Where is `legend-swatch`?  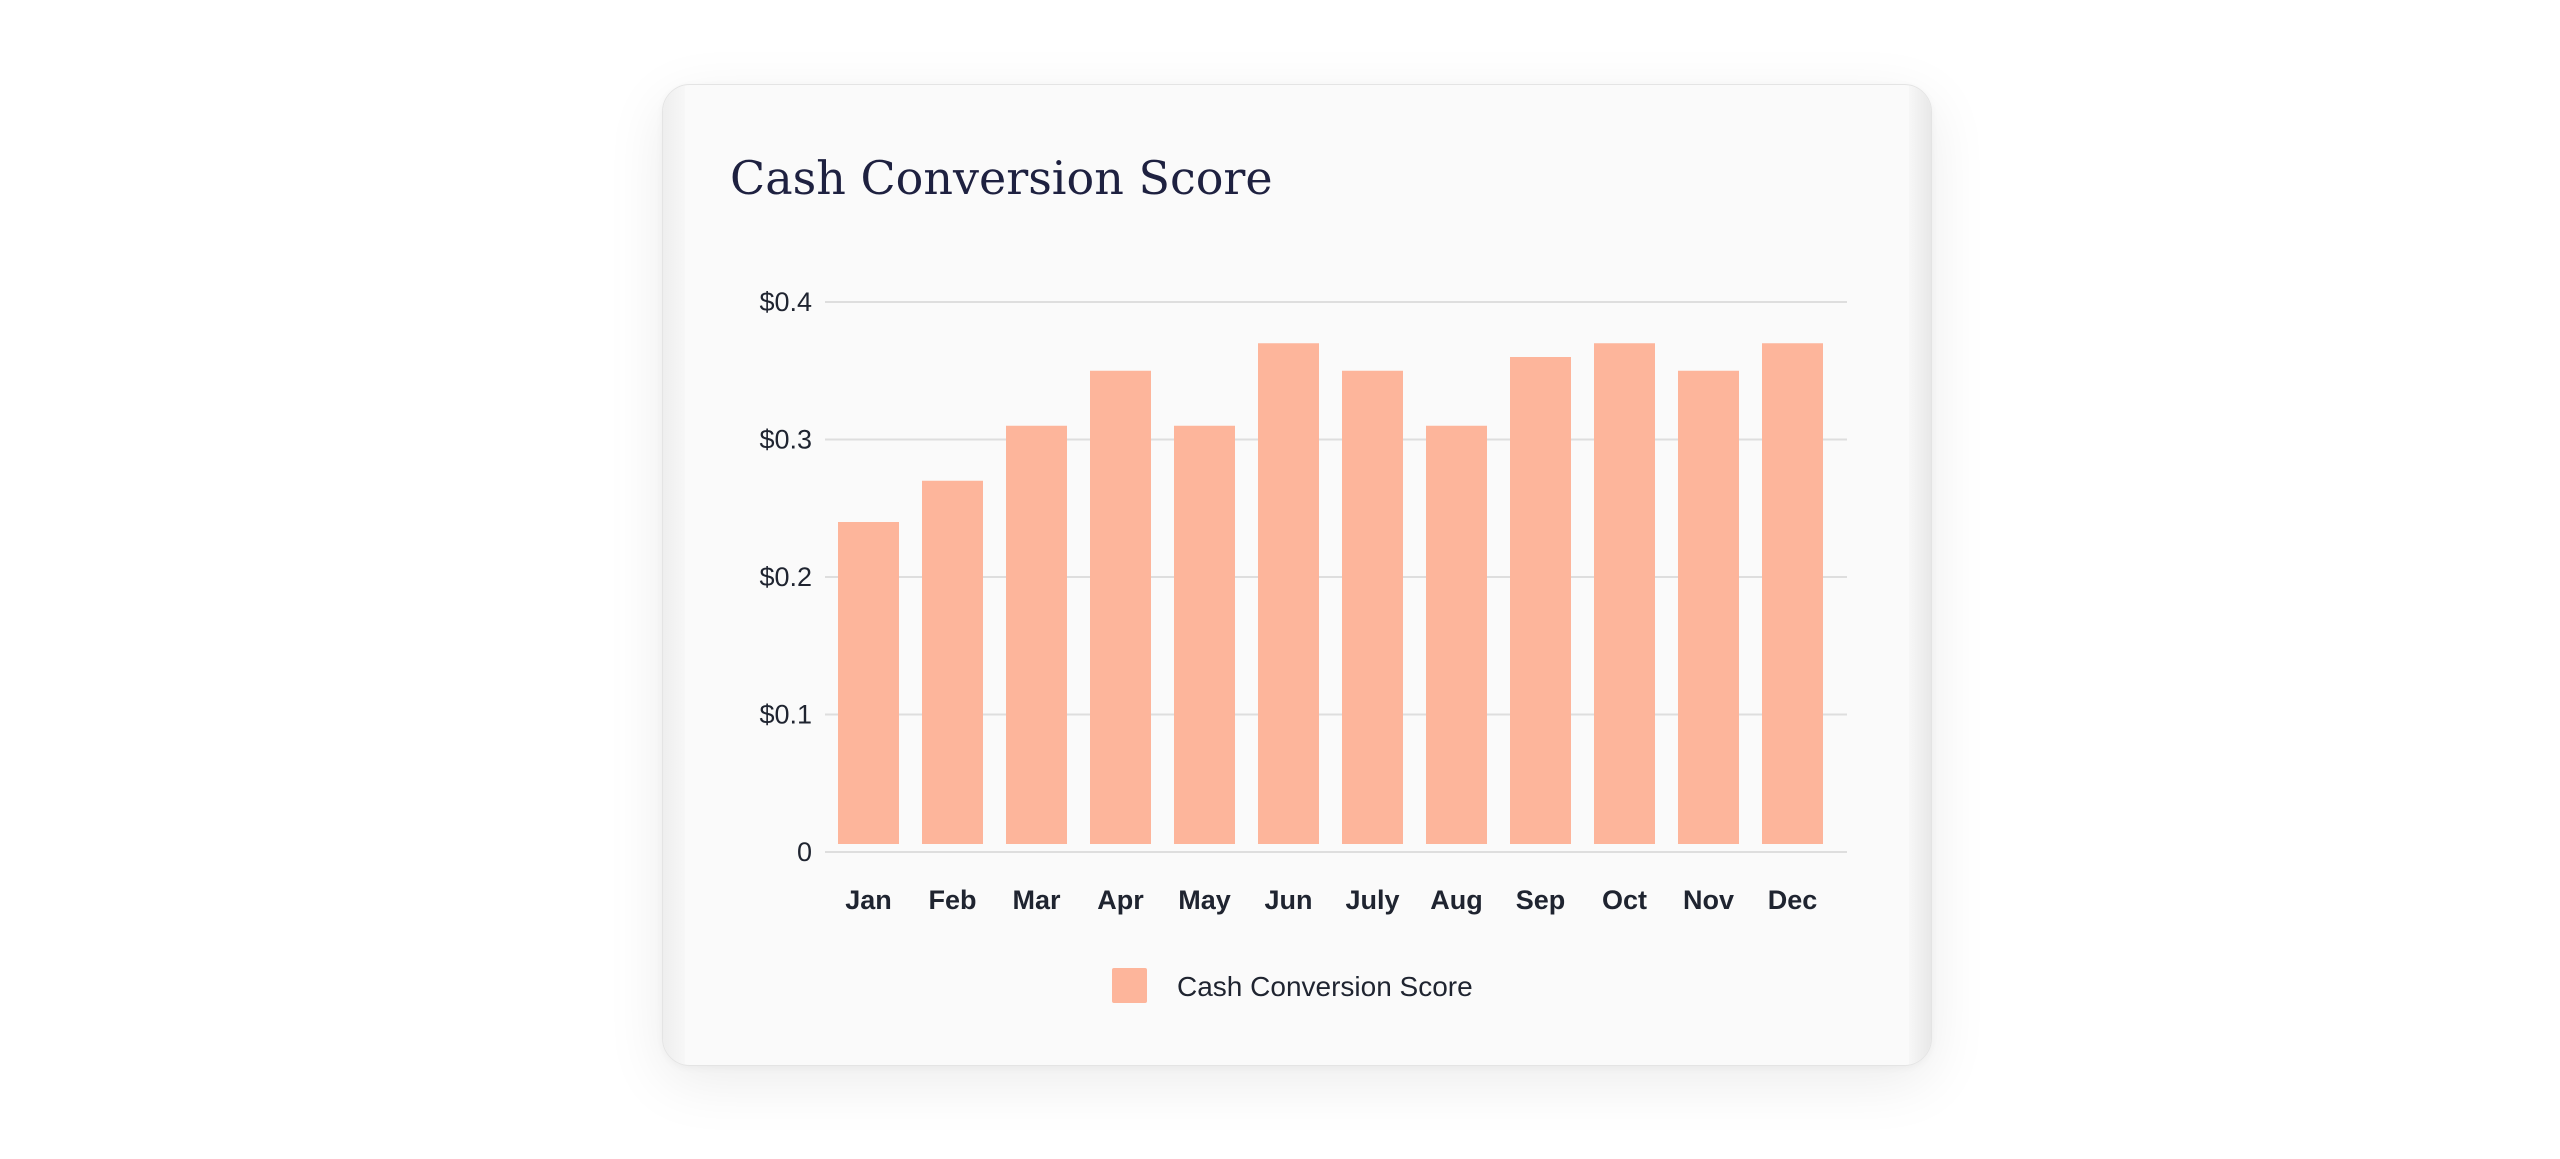 legend-swatch is located at coordinates (1129, 985).